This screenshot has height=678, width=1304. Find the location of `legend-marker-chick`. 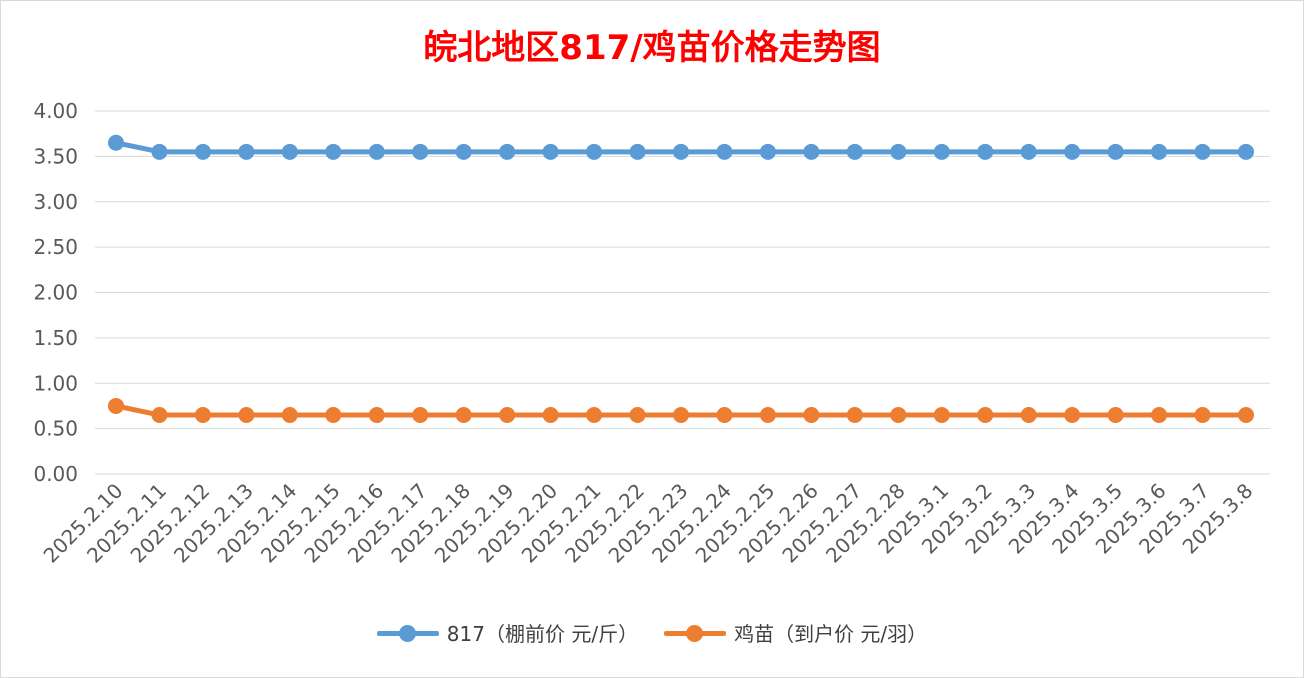

legend-marker-chick is located at coordinates (695, 633).